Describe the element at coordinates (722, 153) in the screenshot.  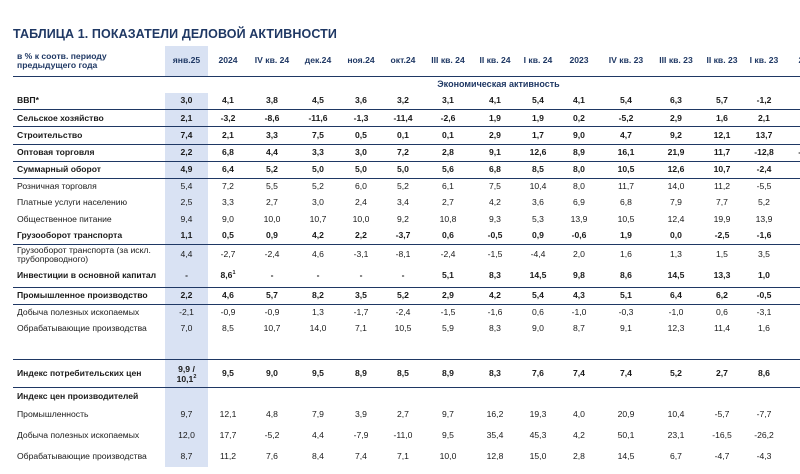
I see `data-cell: 11,7` at that location.